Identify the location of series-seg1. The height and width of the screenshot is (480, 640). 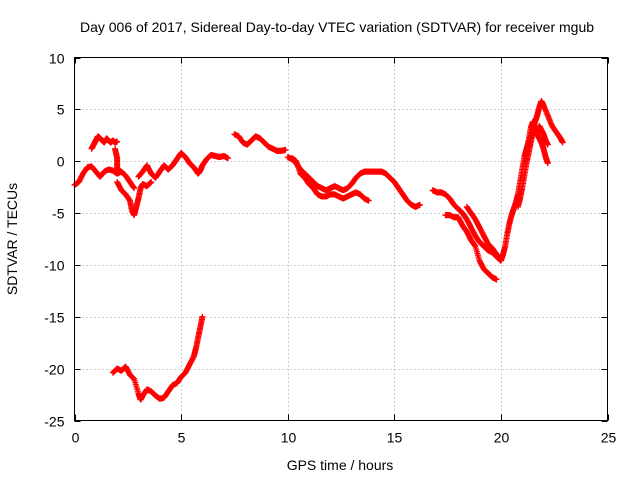
(104, 177).